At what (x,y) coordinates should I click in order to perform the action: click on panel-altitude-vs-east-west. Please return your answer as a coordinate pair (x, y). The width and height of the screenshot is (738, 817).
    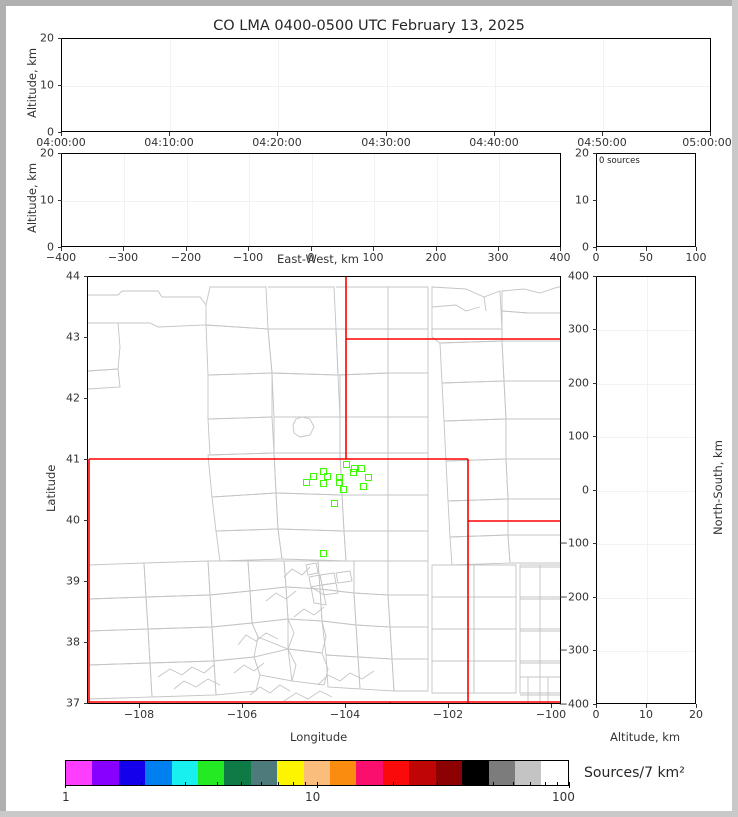
    Looking at the image, I should click on (311, 200).